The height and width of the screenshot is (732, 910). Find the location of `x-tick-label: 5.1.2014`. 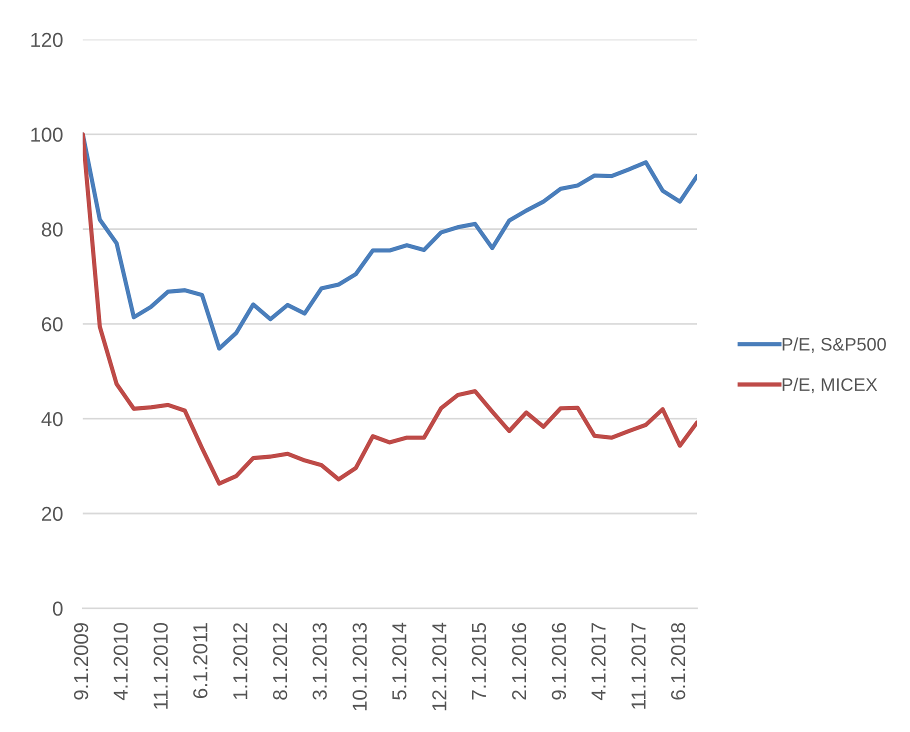

x-tick-label: 5.1.2014 is located at coordinates (399, 661).